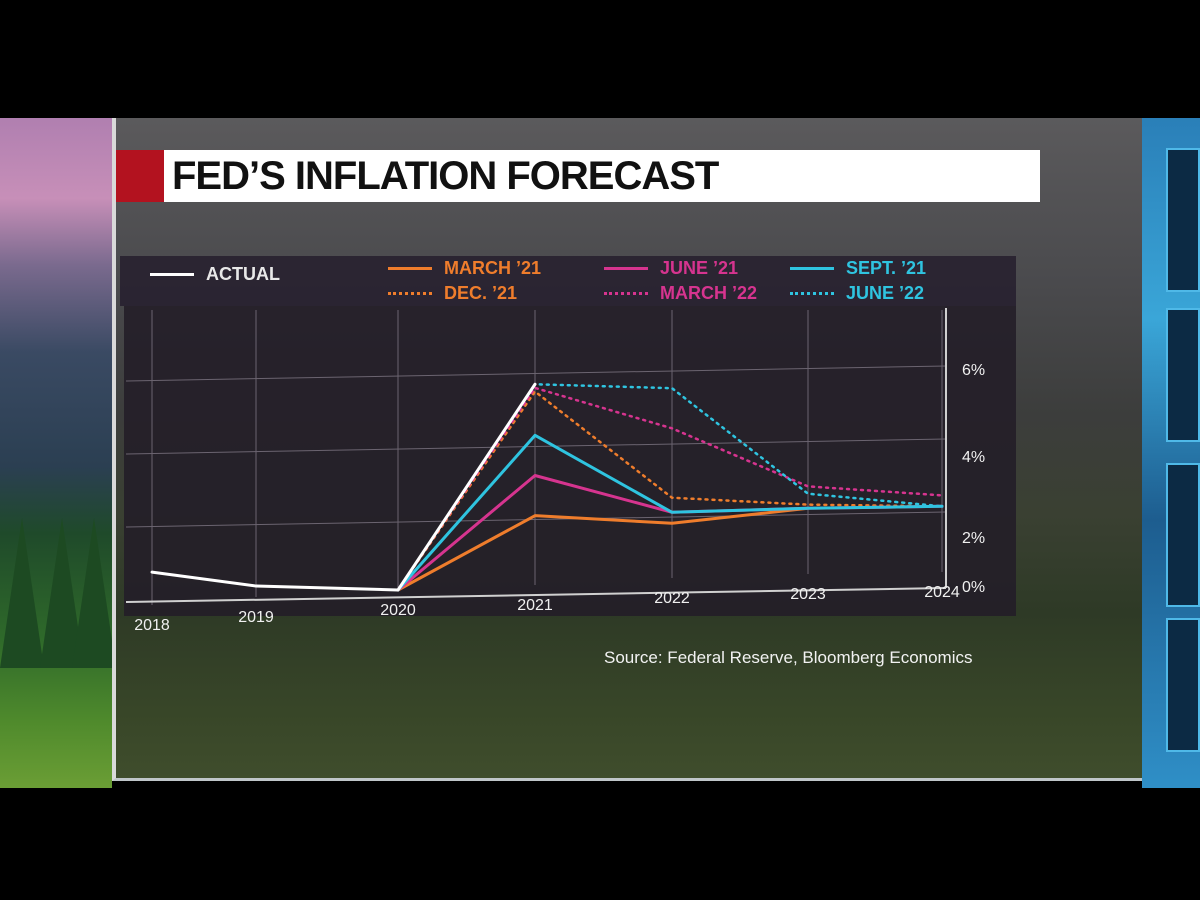  I want to click on series-line-actual, so click(343, 487).